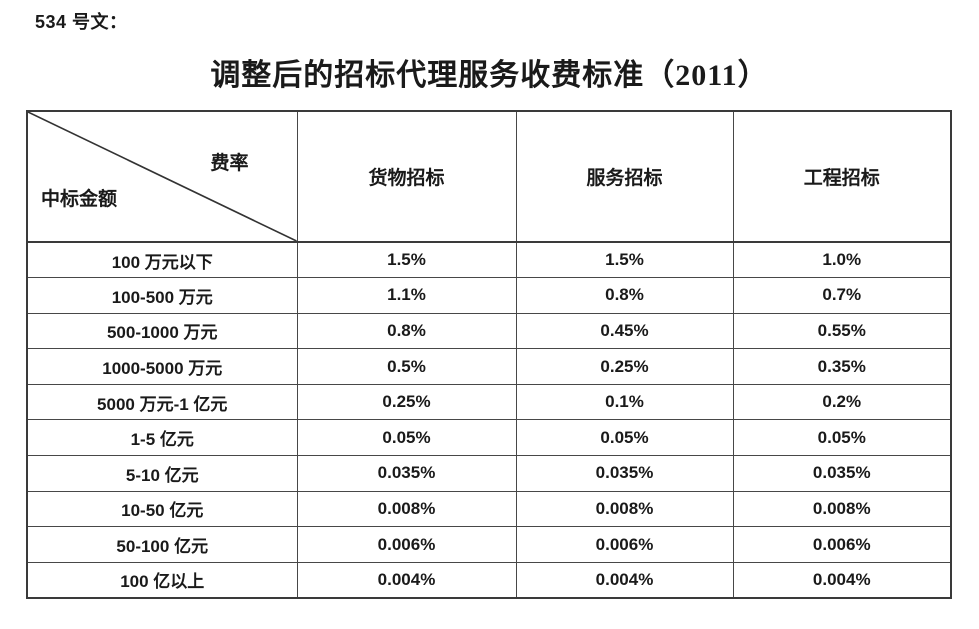  What do you see at coordinates (842, 331) in the screenshot?
I see `rate-cell: 0.55%` at bounding box center [842, 331].